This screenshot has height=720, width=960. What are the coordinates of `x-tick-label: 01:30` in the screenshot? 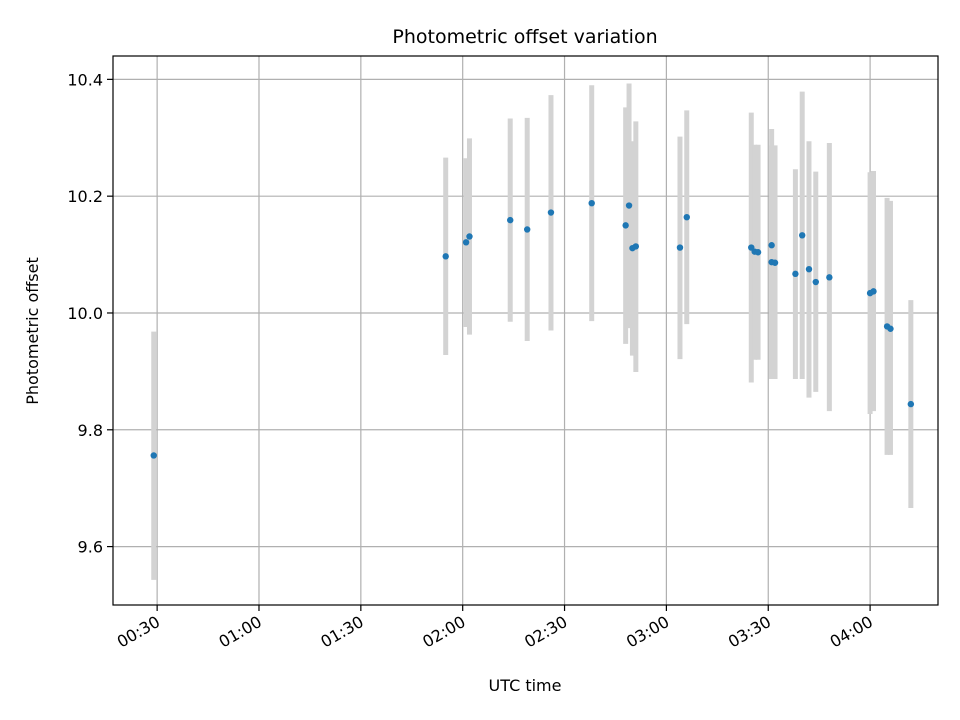 It's located at (341, 632).